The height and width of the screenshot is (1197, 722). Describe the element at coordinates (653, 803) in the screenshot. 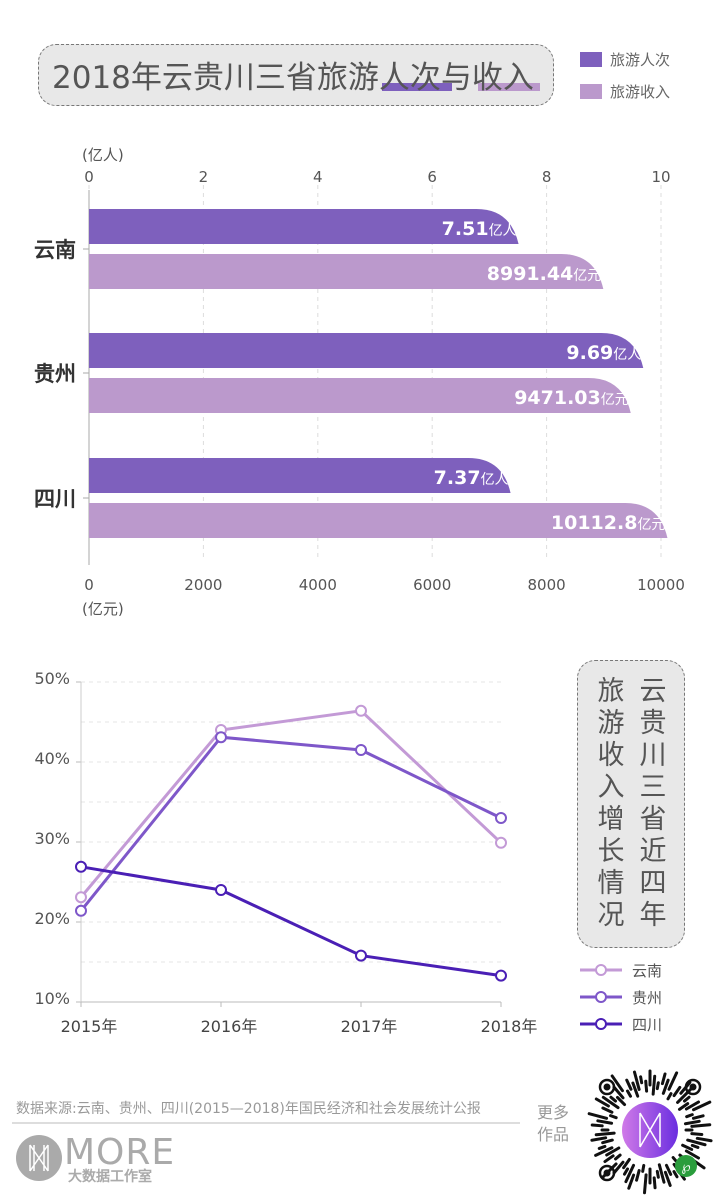

I see `vertical-title-col1: 云贵川三省近四年` at that location.